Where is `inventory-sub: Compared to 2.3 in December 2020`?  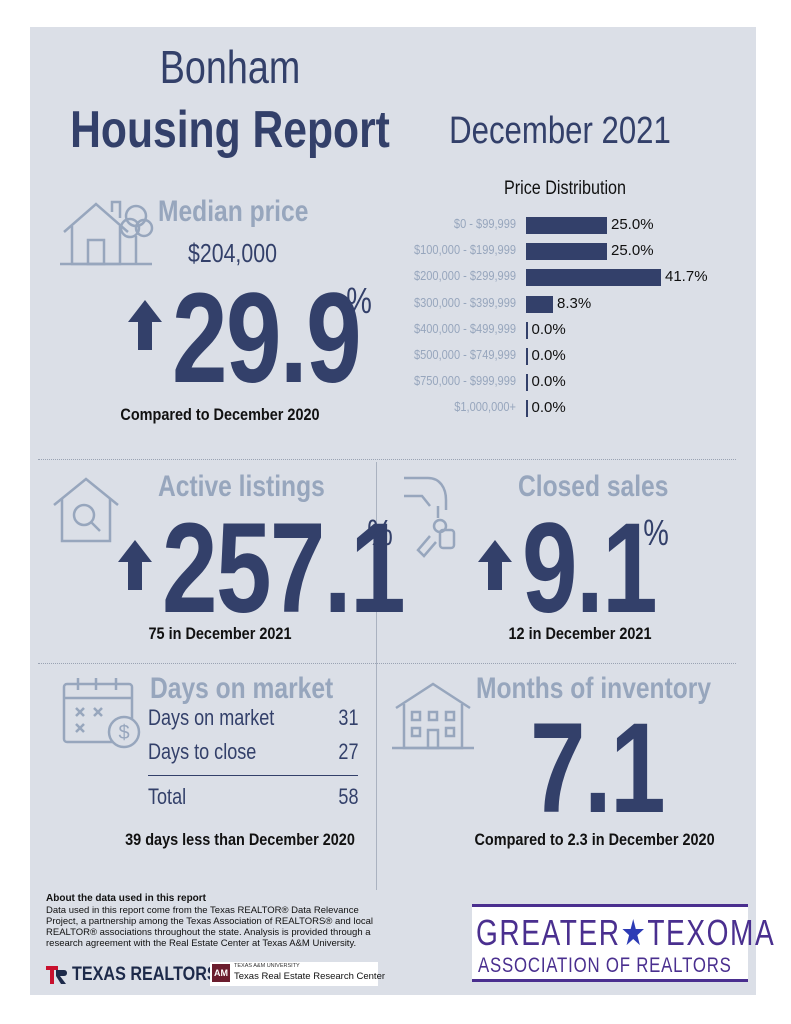
inventory-sub: Compared to 2.3 in December 2020 is located at coordinates (594, 839).